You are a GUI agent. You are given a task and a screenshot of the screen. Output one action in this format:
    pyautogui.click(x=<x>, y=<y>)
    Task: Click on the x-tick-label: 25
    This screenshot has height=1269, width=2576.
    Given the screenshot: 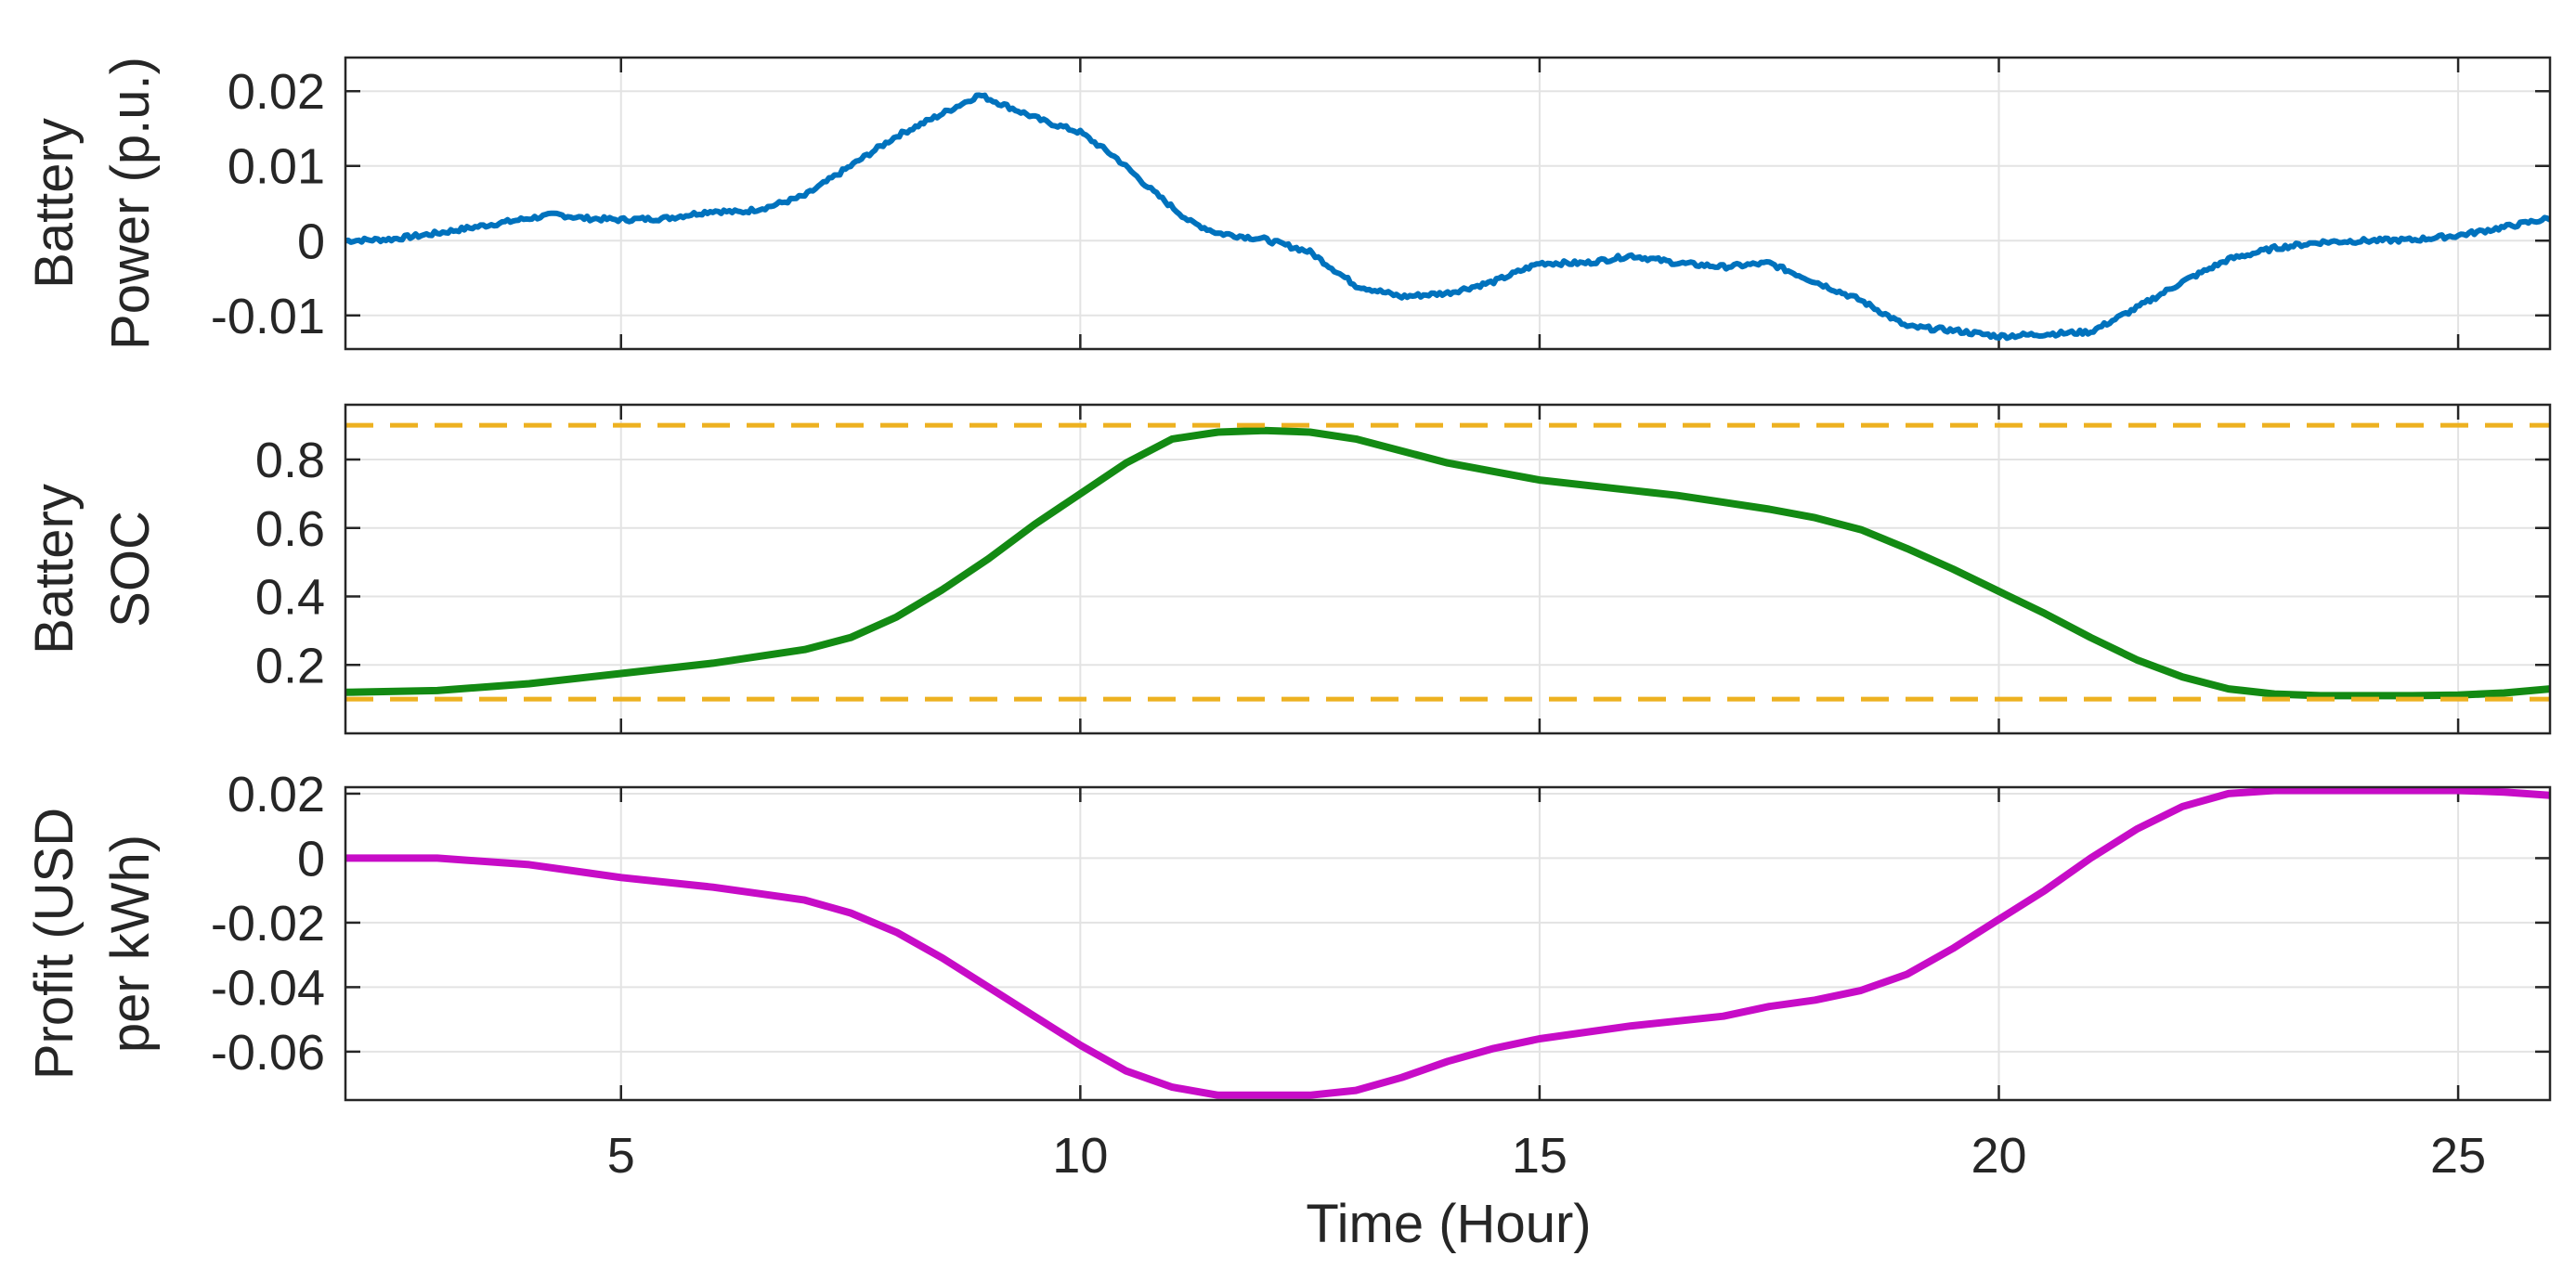 What is the action you would take?
    pyautogui.click(x=2458, y=1156)
    